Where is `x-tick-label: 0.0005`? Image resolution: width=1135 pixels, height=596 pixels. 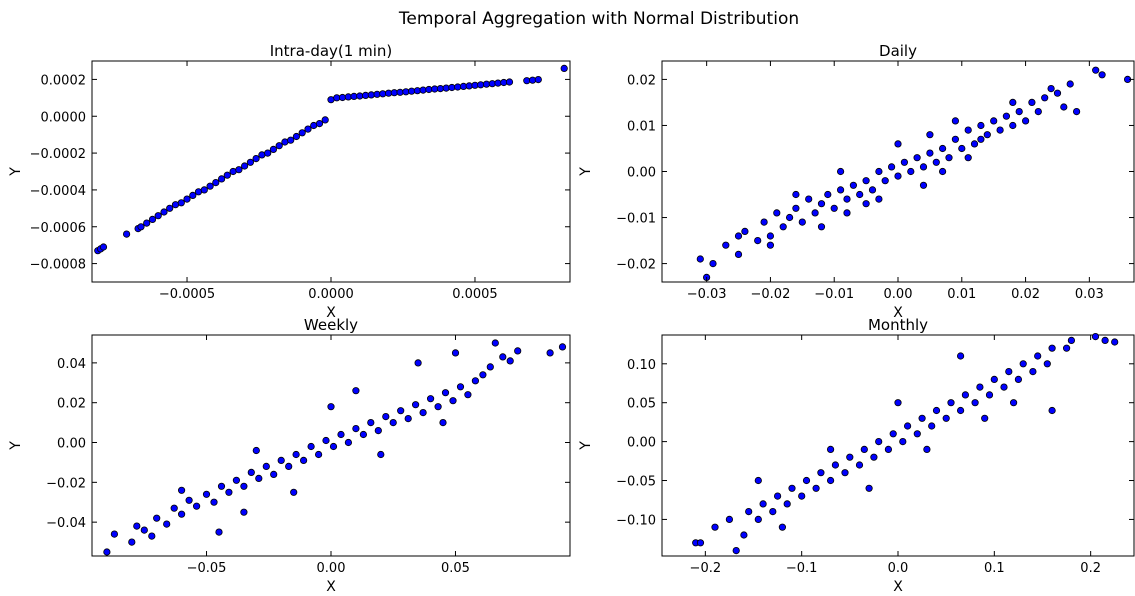 x-tick-label: 0.0005 is located at coordinates (475, 294).